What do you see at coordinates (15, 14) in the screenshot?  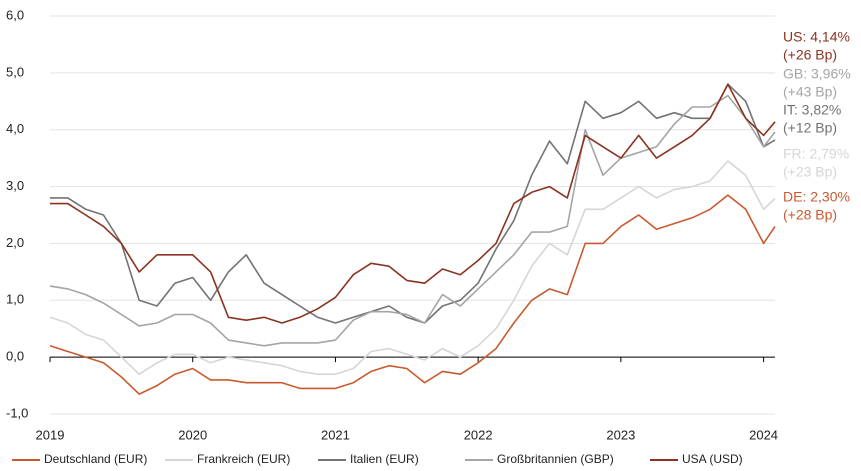 I see `y-tick-label: 6,0` at bounding box center [15, 14].